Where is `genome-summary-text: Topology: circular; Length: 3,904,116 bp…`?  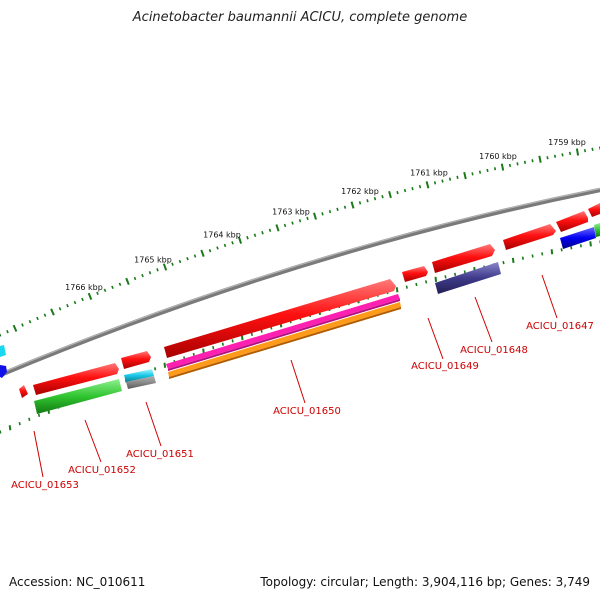
genome-summary-text: Topology: circular; Length: 3,904,116 bp… is located at coordinates (425, 582).